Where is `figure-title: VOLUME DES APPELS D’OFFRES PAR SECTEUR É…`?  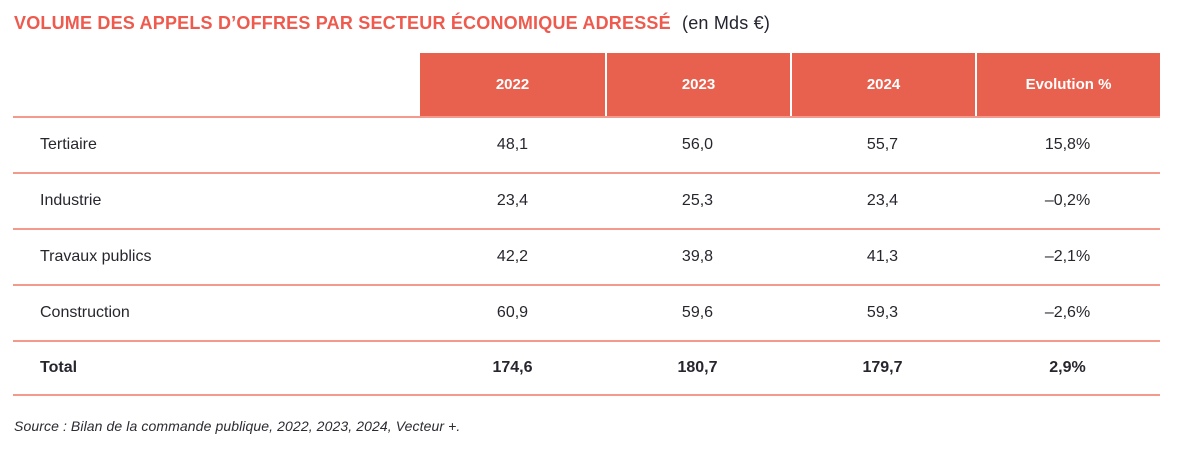
figure-title: VOLUME DES APPELS D’OFFRES PAR SECTEUR É… is located at coordinates (392, 23).